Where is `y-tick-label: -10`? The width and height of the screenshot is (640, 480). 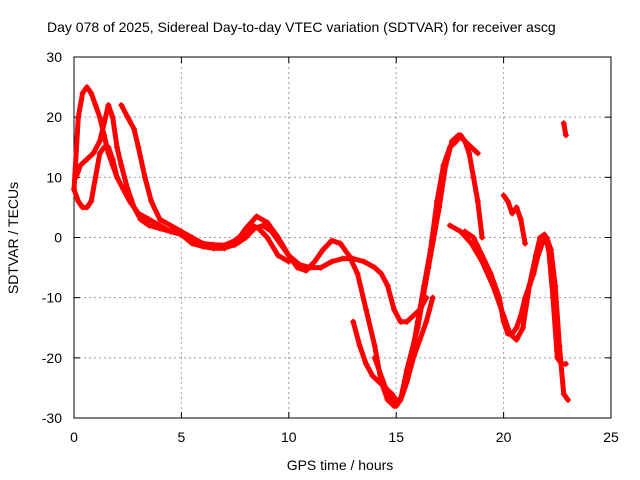
y-tick-label: -10 is located at coordinates (52, 298).